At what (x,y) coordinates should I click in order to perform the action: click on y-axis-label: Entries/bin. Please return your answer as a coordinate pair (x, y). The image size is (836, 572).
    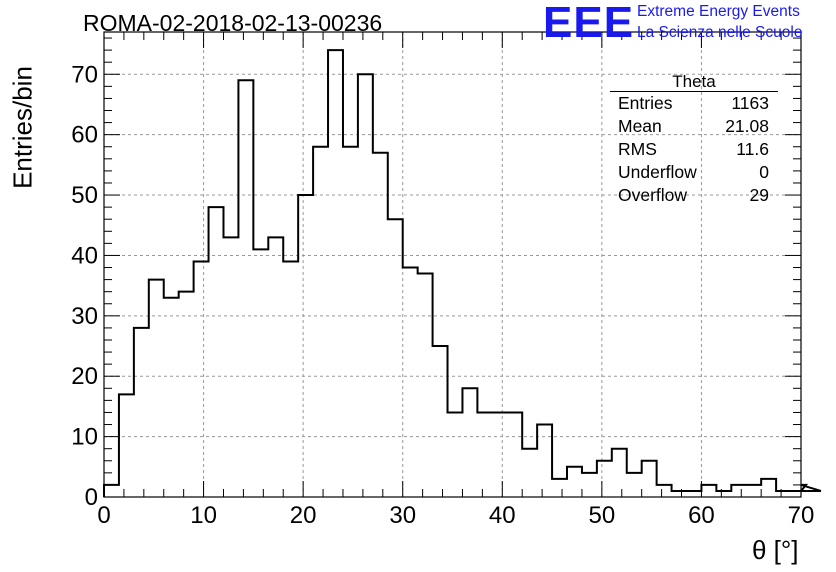
    Looking at the image, I should click on (22, 127).